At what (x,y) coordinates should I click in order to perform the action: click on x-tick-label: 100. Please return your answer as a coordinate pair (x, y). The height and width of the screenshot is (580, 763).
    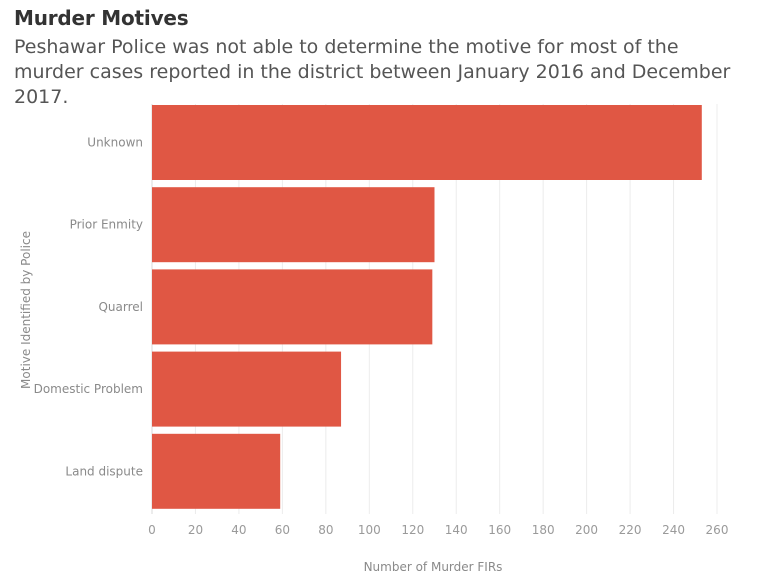
    Looking at the image, I should click on (369, 530).